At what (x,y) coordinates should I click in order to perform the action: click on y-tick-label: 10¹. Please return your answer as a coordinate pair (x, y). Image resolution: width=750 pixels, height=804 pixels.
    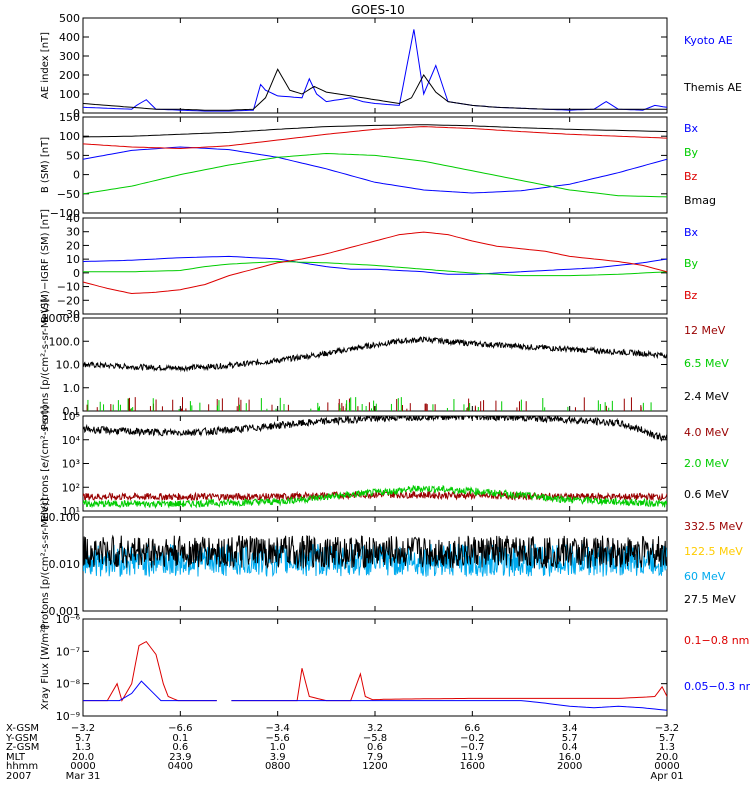
    Looking at the image, I should click on (71, 511).